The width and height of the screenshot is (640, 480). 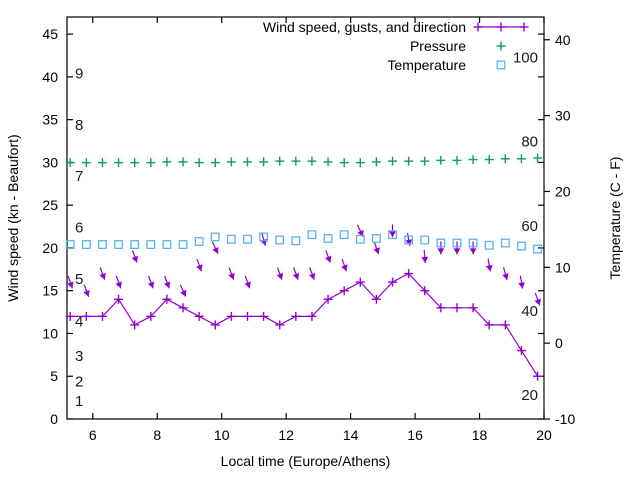 What do you see at coordinates (529, 142) in the screenshot?
I see `fahrenheit-label: 80` at bounding box center [529, 142].